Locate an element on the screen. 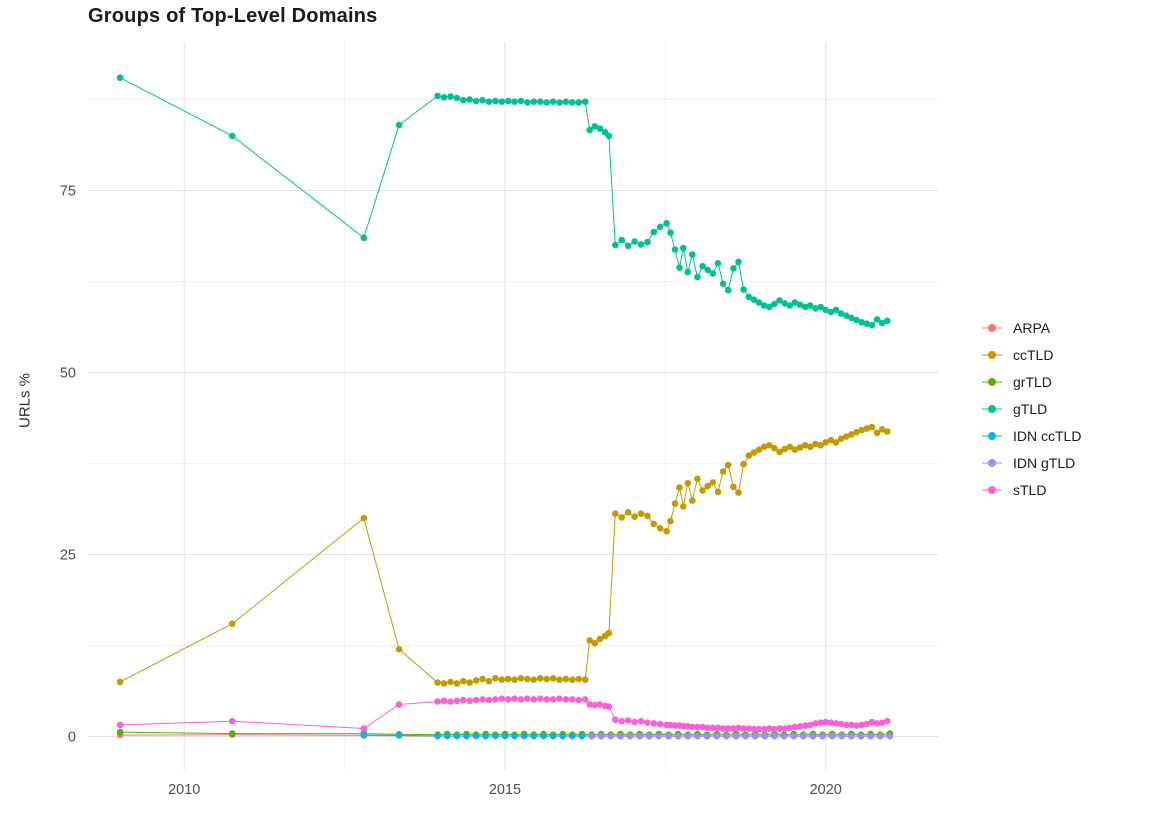 The height and width of the screenshot is (827, 1164). y-tick-label: 25 is located at coordinates (68, 556).